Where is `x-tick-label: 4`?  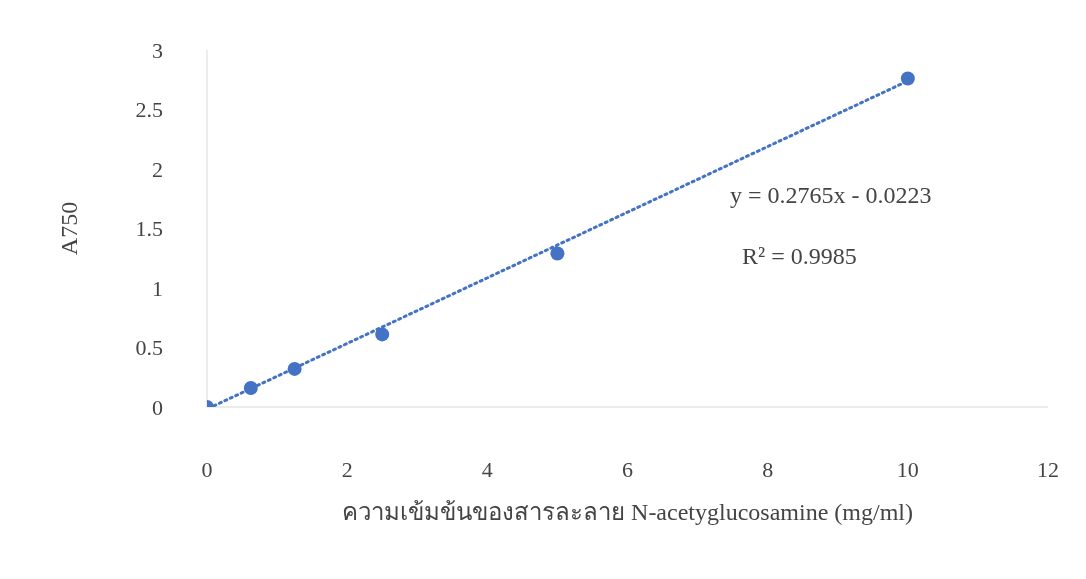 x-tick-label: 4 is located at coordinates (487, 469).